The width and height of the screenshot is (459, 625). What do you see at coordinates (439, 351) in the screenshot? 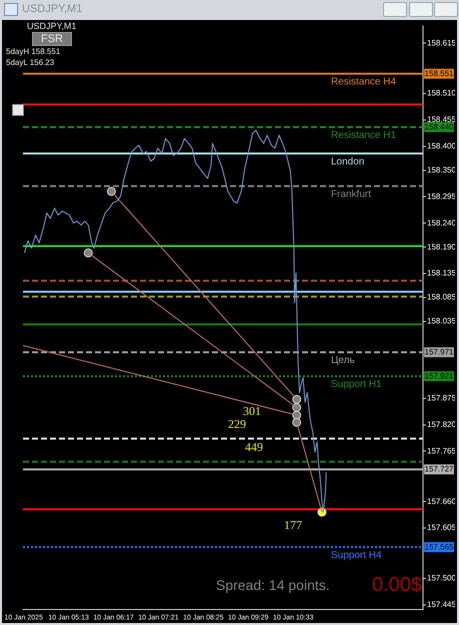
I see `y2-tick-label: 157.971` at bounding box center [439, 351].